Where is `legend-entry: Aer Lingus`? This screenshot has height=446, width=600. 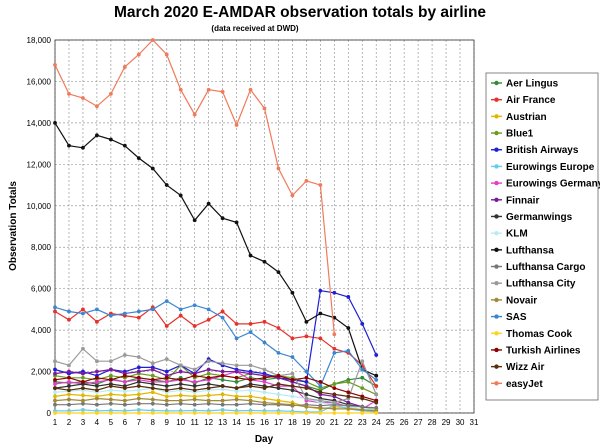 legend-entry: Aer Lingus is located at coordinates (532, 84).